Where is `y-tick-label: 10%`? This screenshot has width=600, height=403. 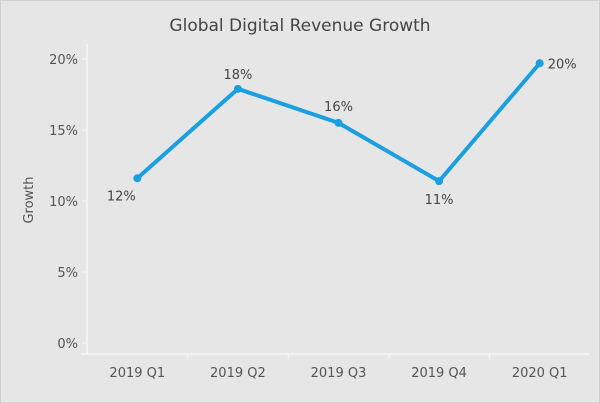
y-tick-label: 10% is located at coordinates (63, 202).